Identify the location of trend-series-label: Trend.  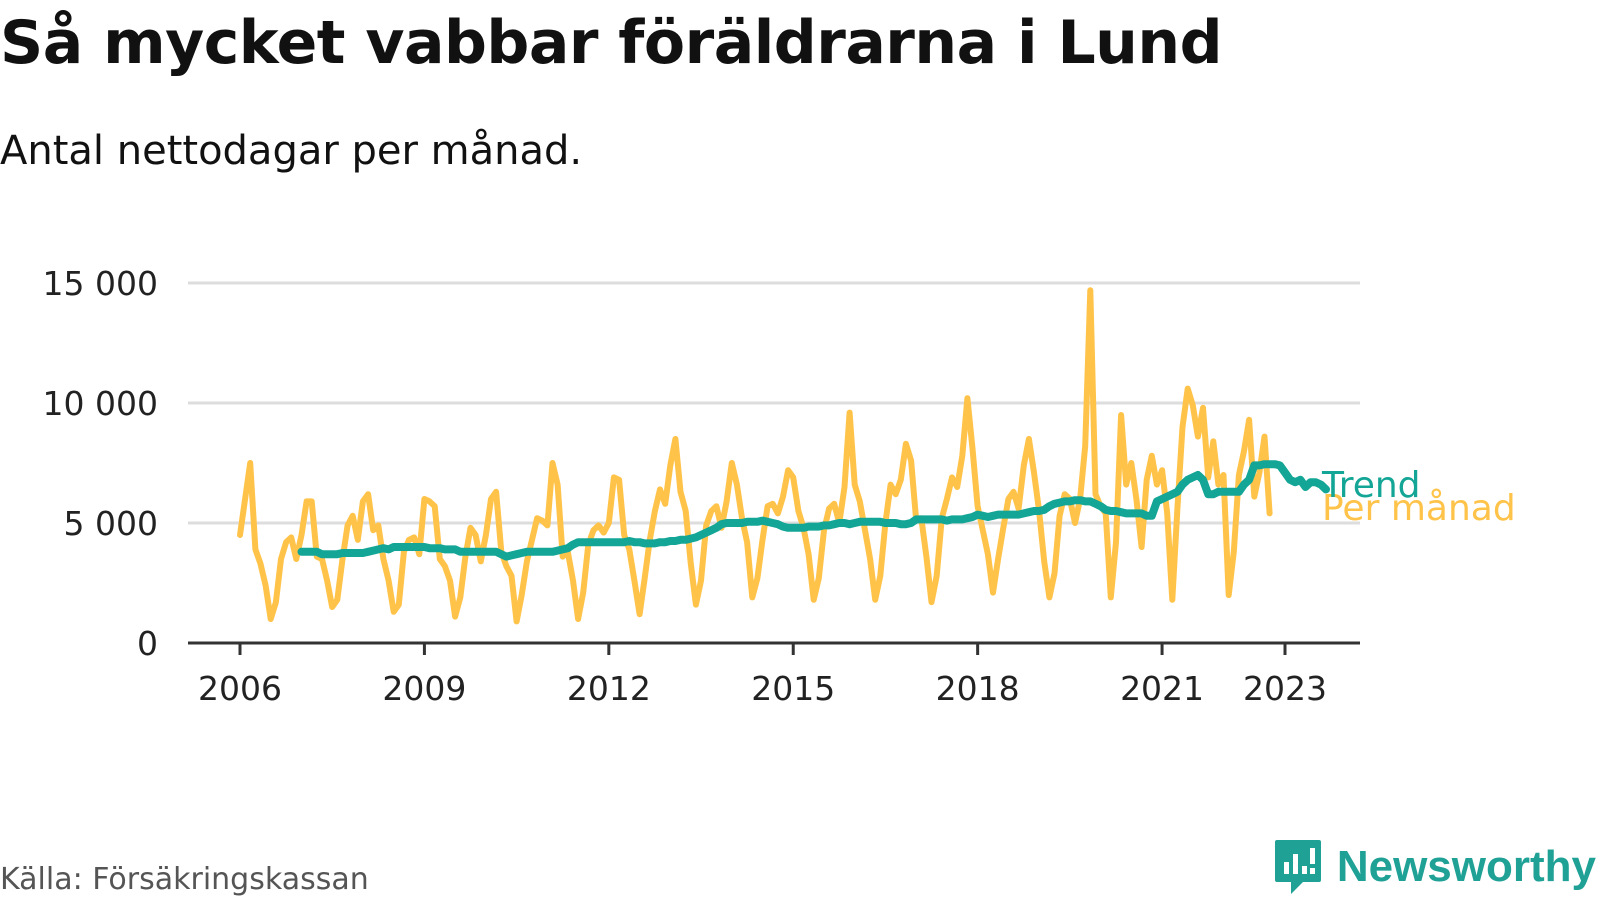
(1371, 485).